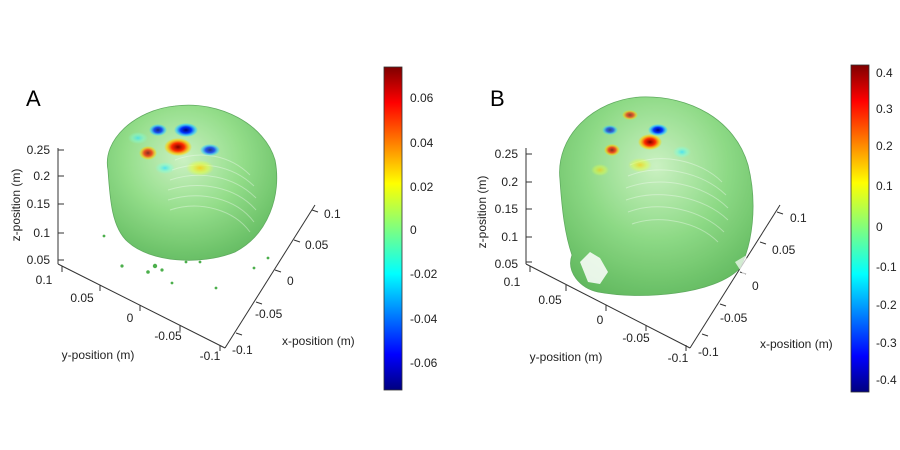  Describe the element at coordinates (550, 300) in the screenshot. I see `panel-b-y-tick: 0.05` at that location.